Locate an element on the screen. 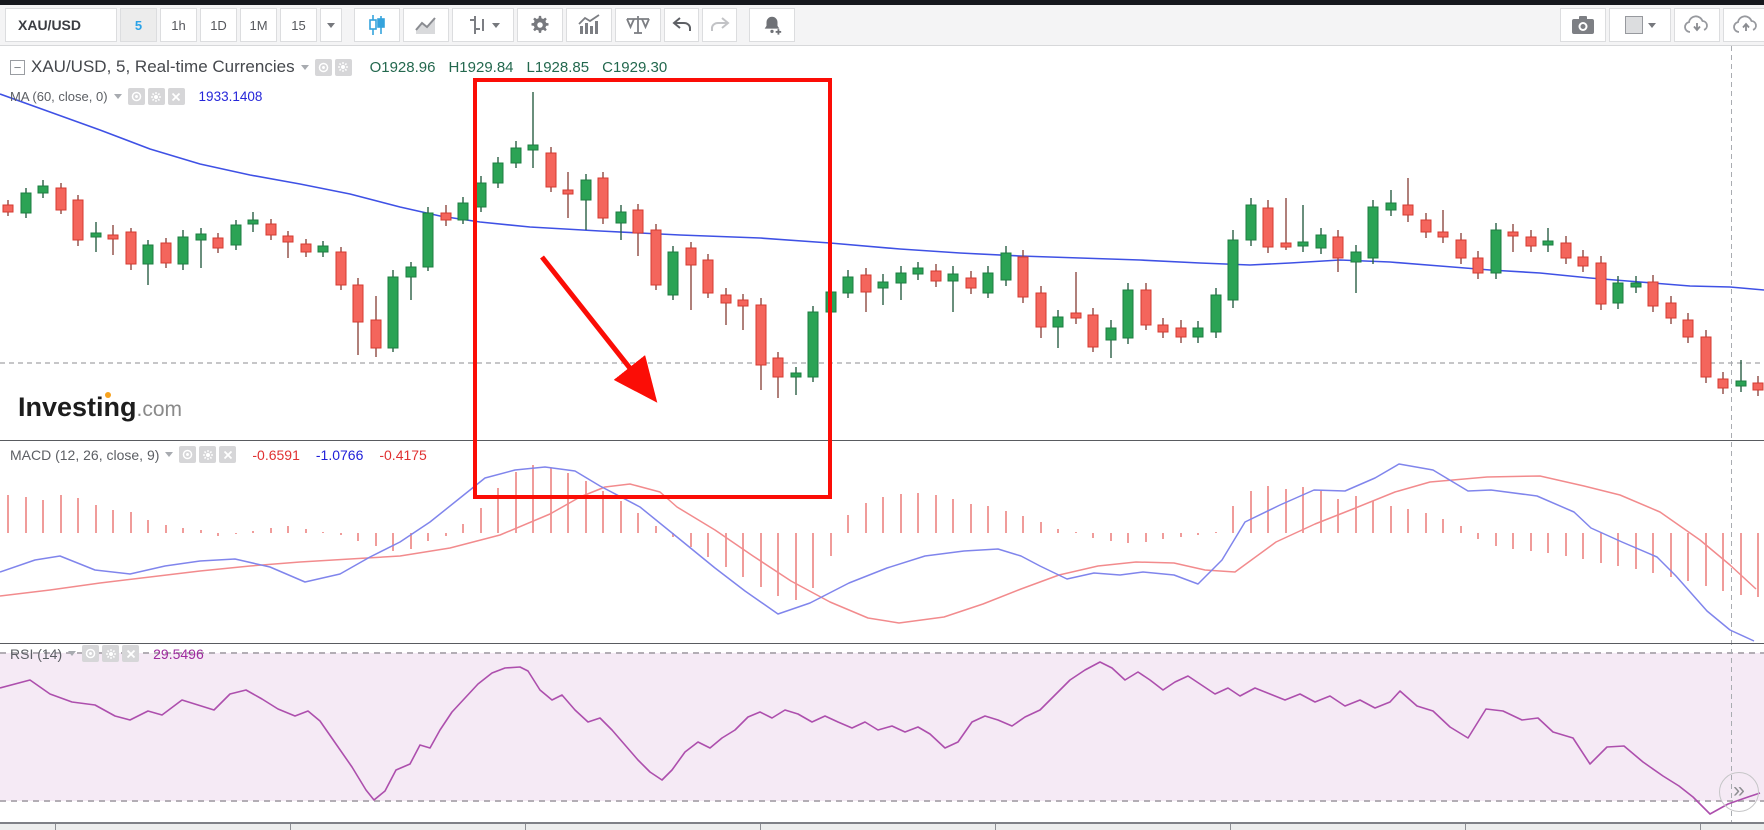  timeframe-button-1M: 1M is located at coordinates (258, 25).